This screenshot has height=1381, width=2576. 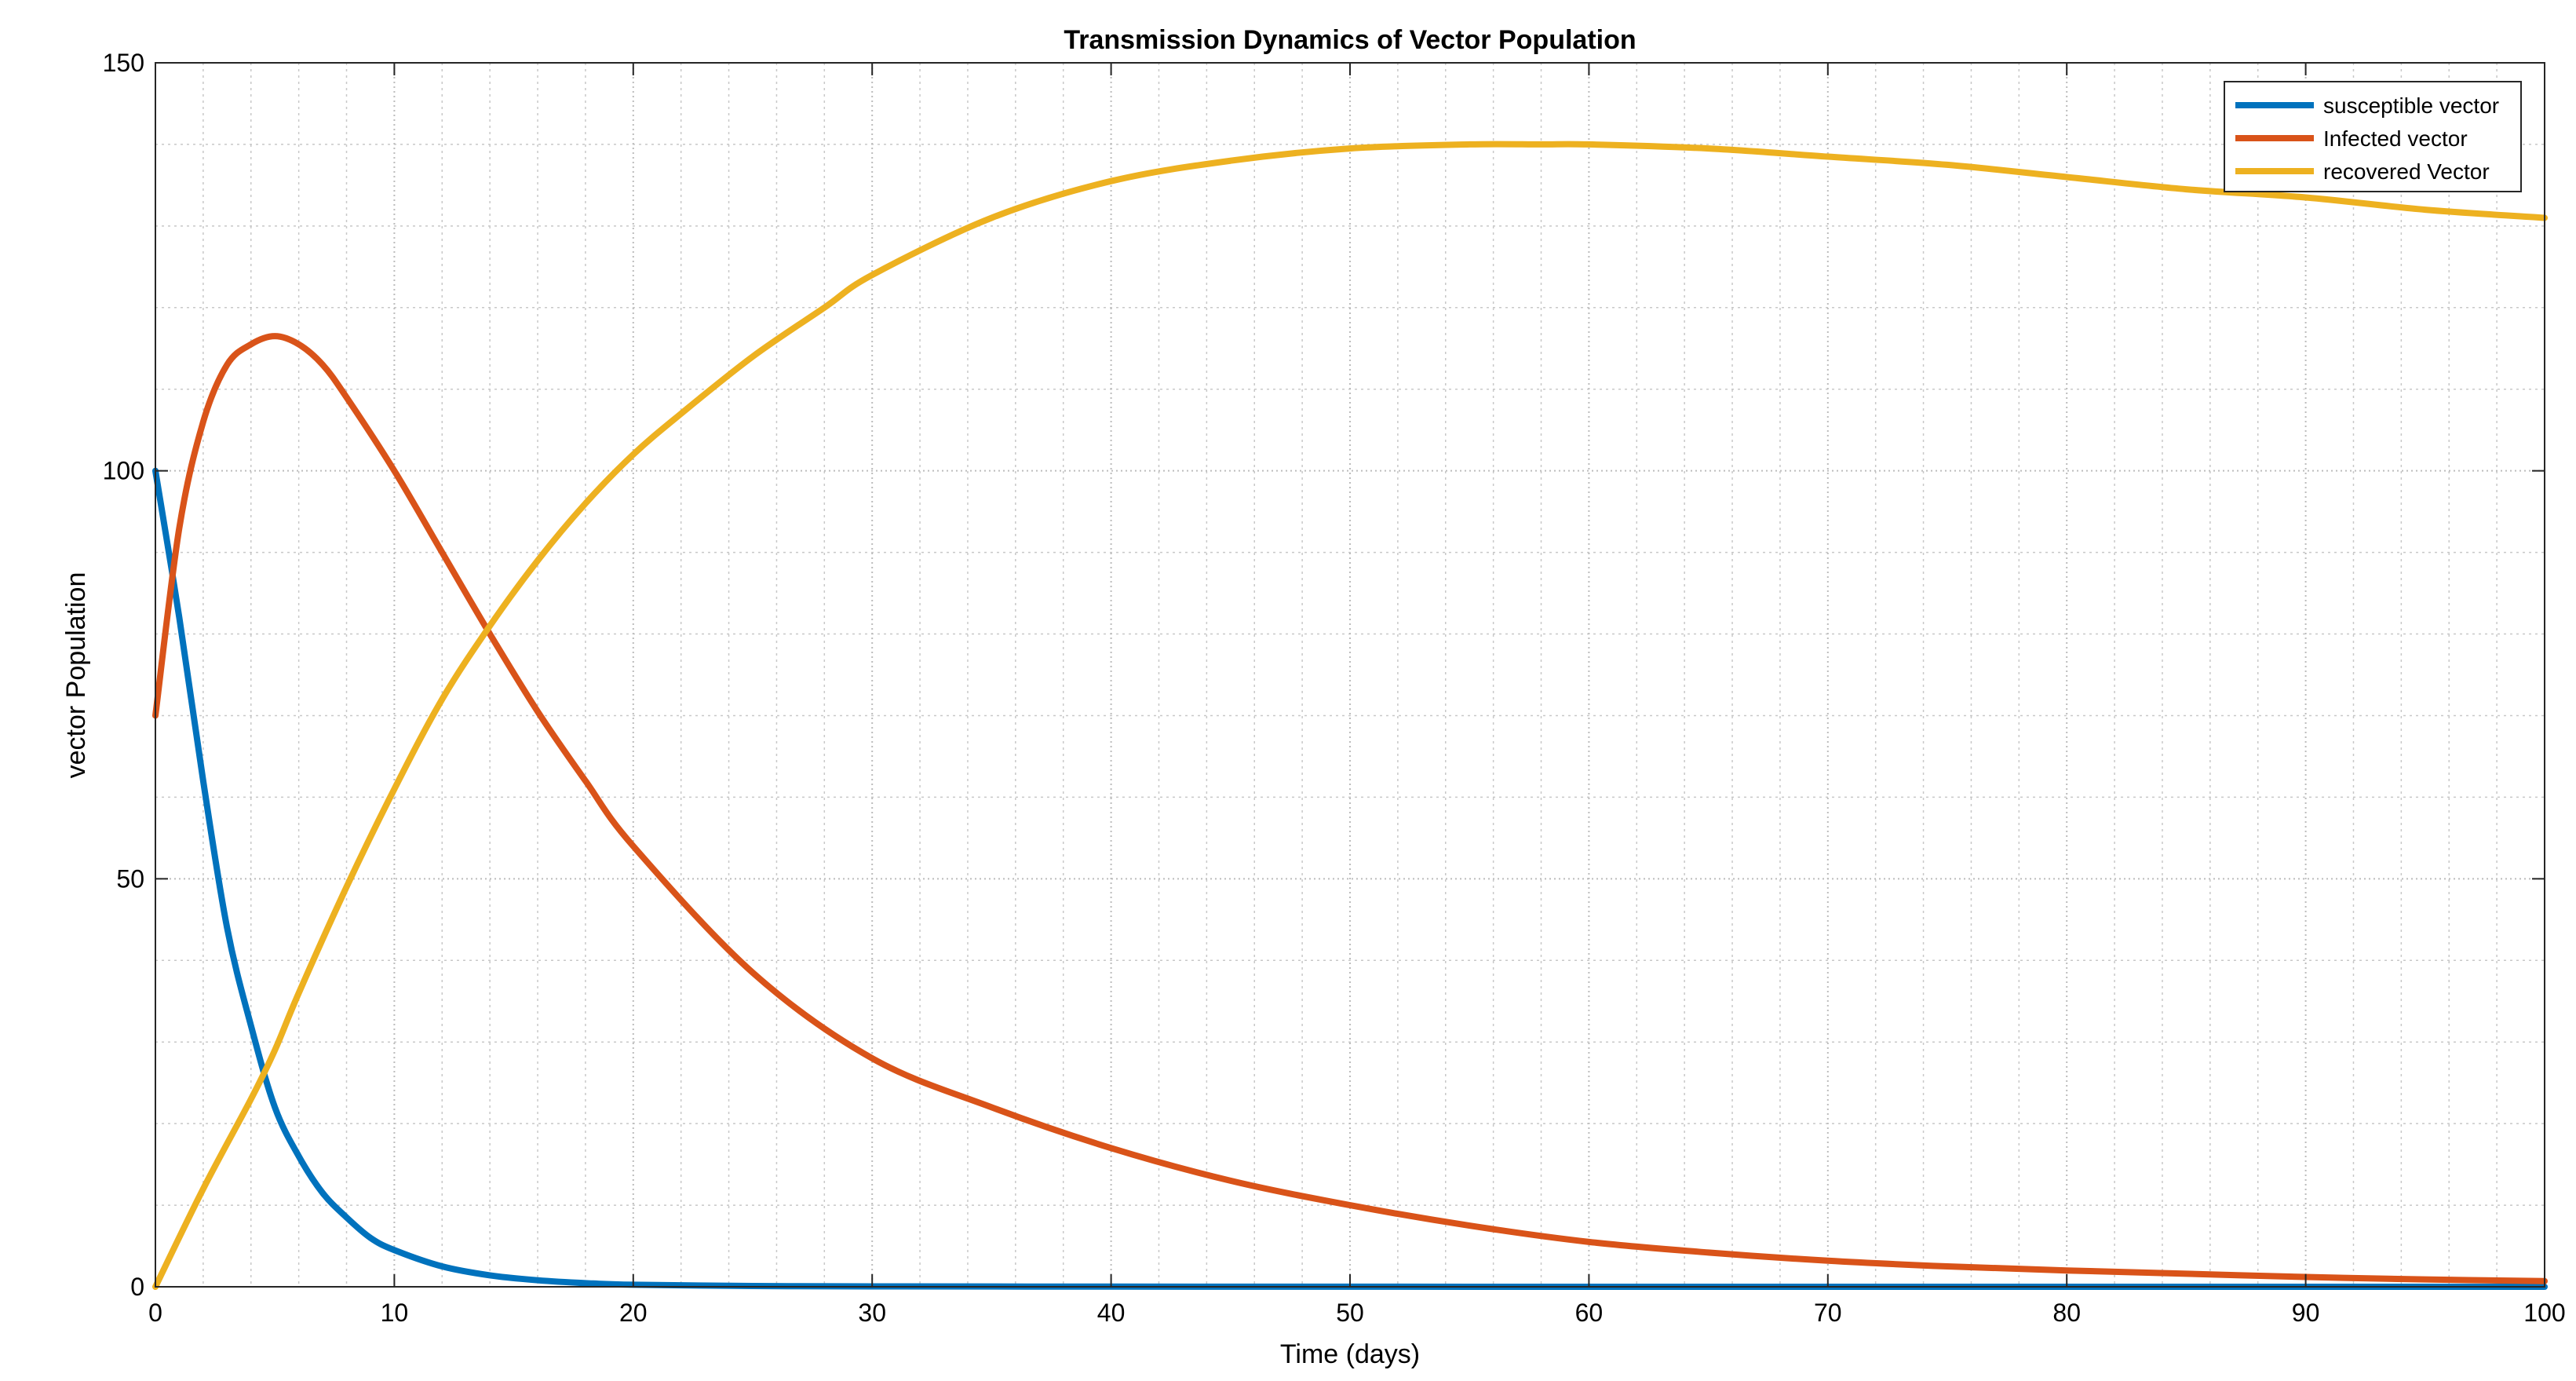 What do you see at coordinates (123, 675) in the screenshot?
I see `y-tick-labels: 0 50 100 150` at bounding box center [123, 675].